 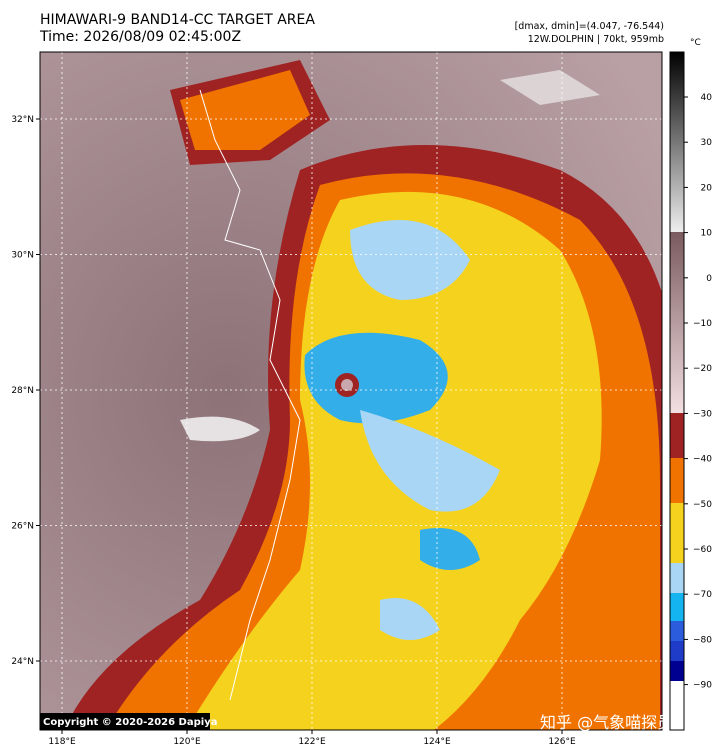 What do you see at coordinates (677, 391) in the screenshot?
I see `colorbar` at bounding box center [677, 391].